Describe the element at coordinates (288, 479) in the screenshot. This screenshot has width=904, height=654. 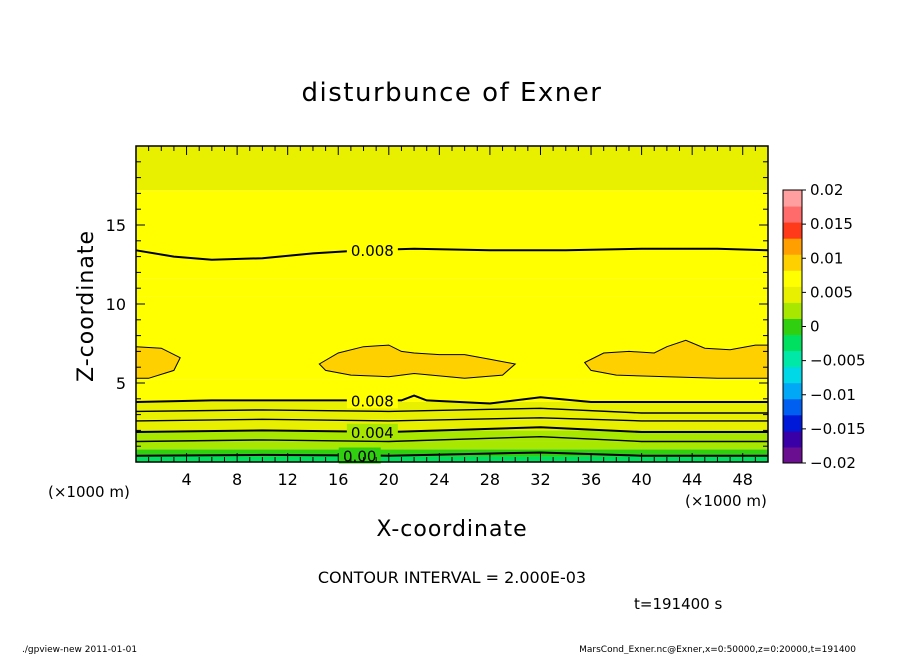
I see `x-tick-label: 12` at that location.